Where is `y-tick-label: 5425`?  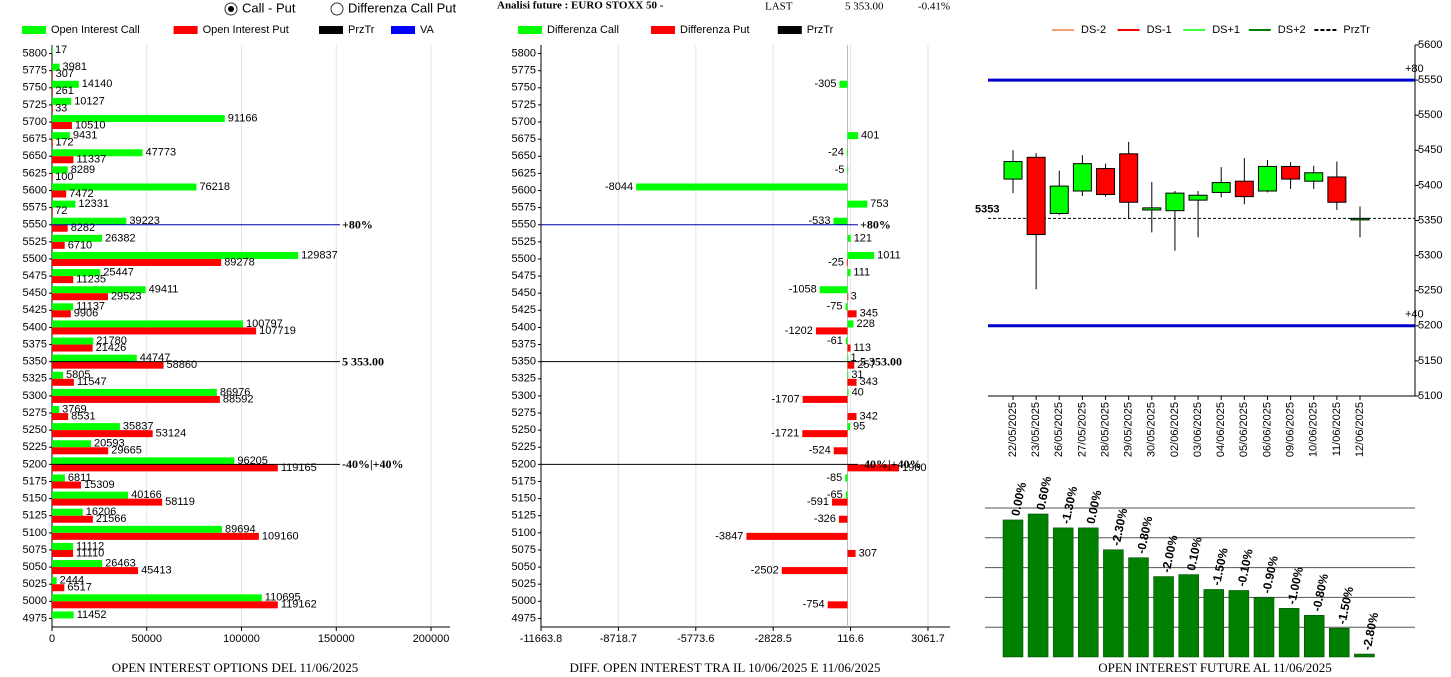 y-tick-label: 5425 is located at coordinates (524, 310).